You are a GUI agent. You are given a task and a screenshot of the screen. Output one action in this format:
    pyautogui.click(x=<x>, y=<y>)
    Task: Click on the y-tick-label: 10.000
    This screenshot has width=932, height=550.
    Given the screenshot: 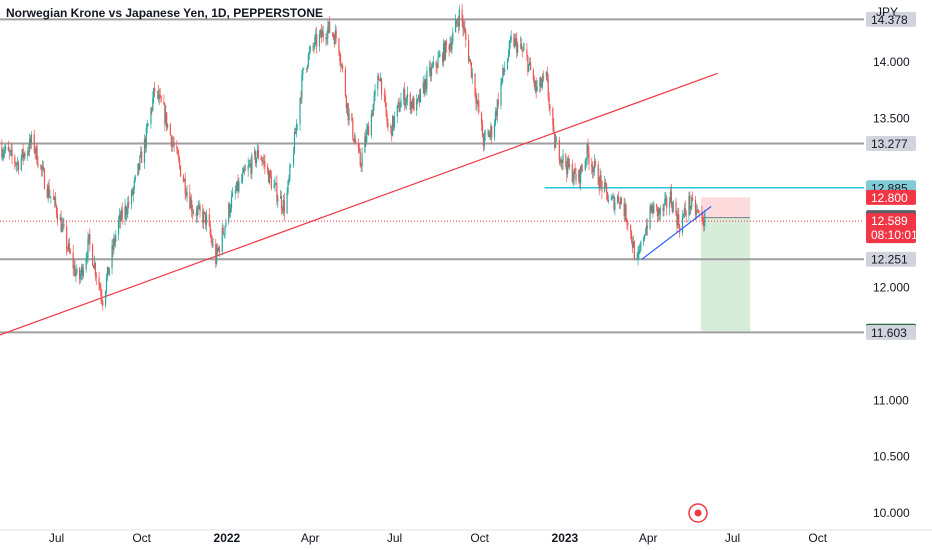 What is the action you would take?
    pyautogui.click(x=891, y=513)
    